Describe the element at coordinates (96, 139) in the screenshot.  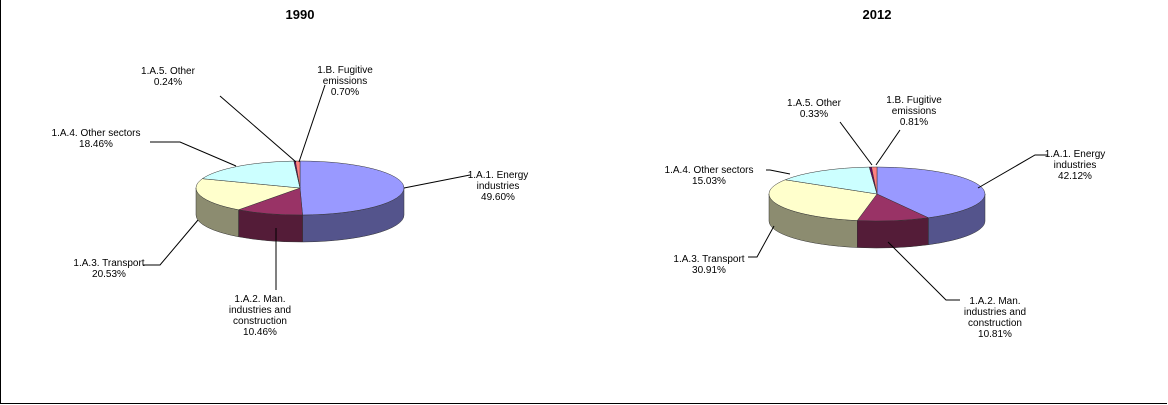
I see `data-label-1-a-4-other-sectors: 1.A.4. Other sectors 18.46%` at that location.